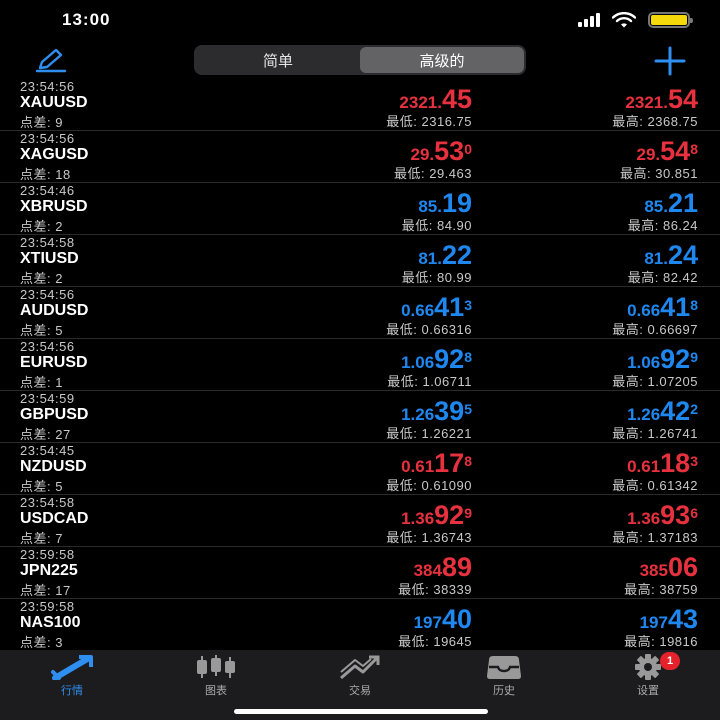  Describe the element at coordinates (449, 359) in the screenshot. I see `bid-price-pips: 92` at that location.